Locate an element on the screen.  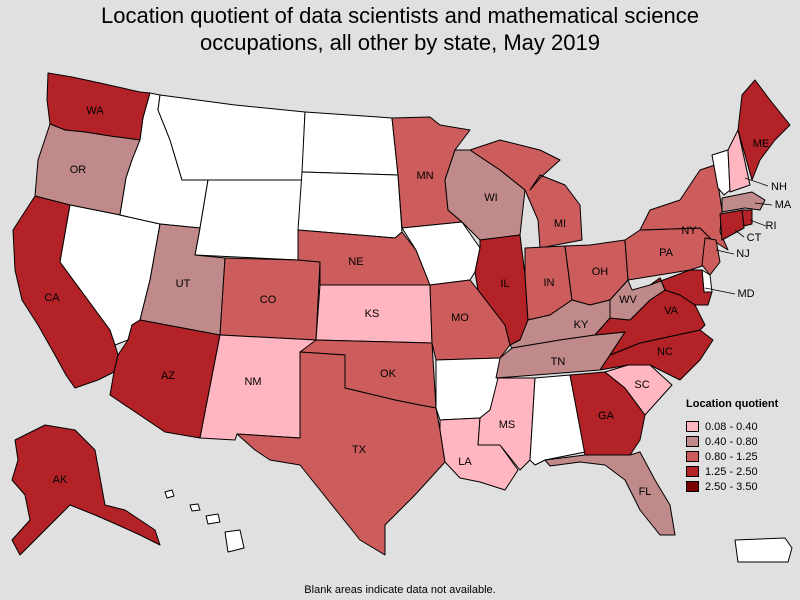
legend-item: 0.40 - 0.80 is located at coordinates (741, 441).